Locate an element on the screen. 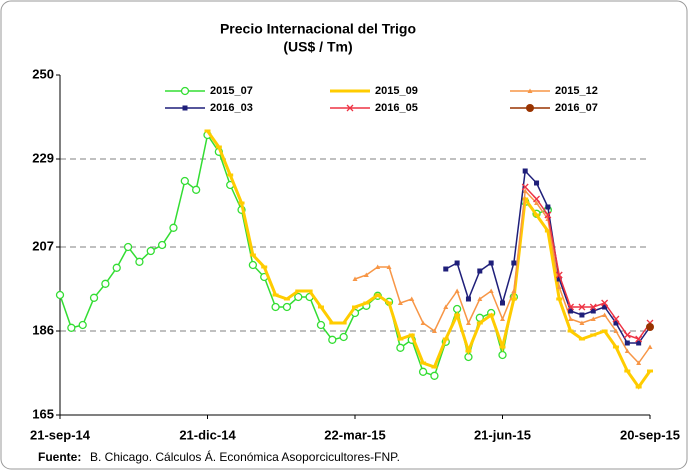 This screenshot has width=689, height=471. legend-label: 2015_09 is located at coordinates (396, 91).